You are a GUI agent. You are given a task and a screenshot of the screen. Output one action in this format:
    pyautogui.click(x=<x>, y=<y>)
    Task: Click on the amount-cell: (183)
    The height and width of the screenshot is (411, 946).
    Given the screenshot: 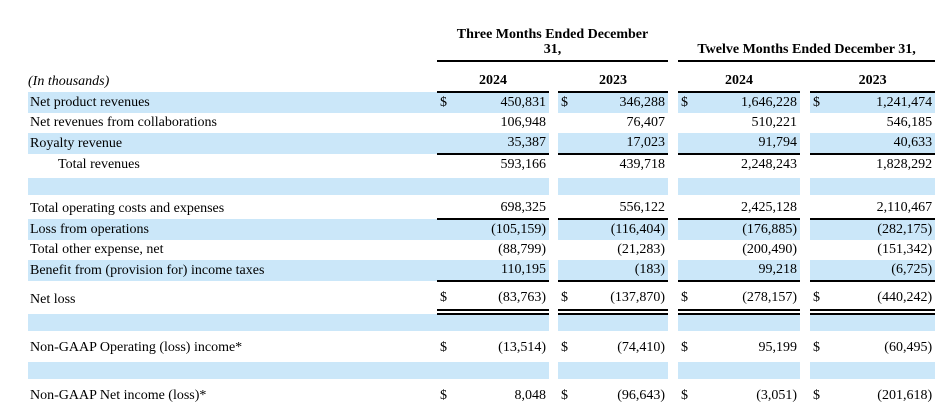 What is the action you would take?
    pyautogui.click(x=622, y=271)
    